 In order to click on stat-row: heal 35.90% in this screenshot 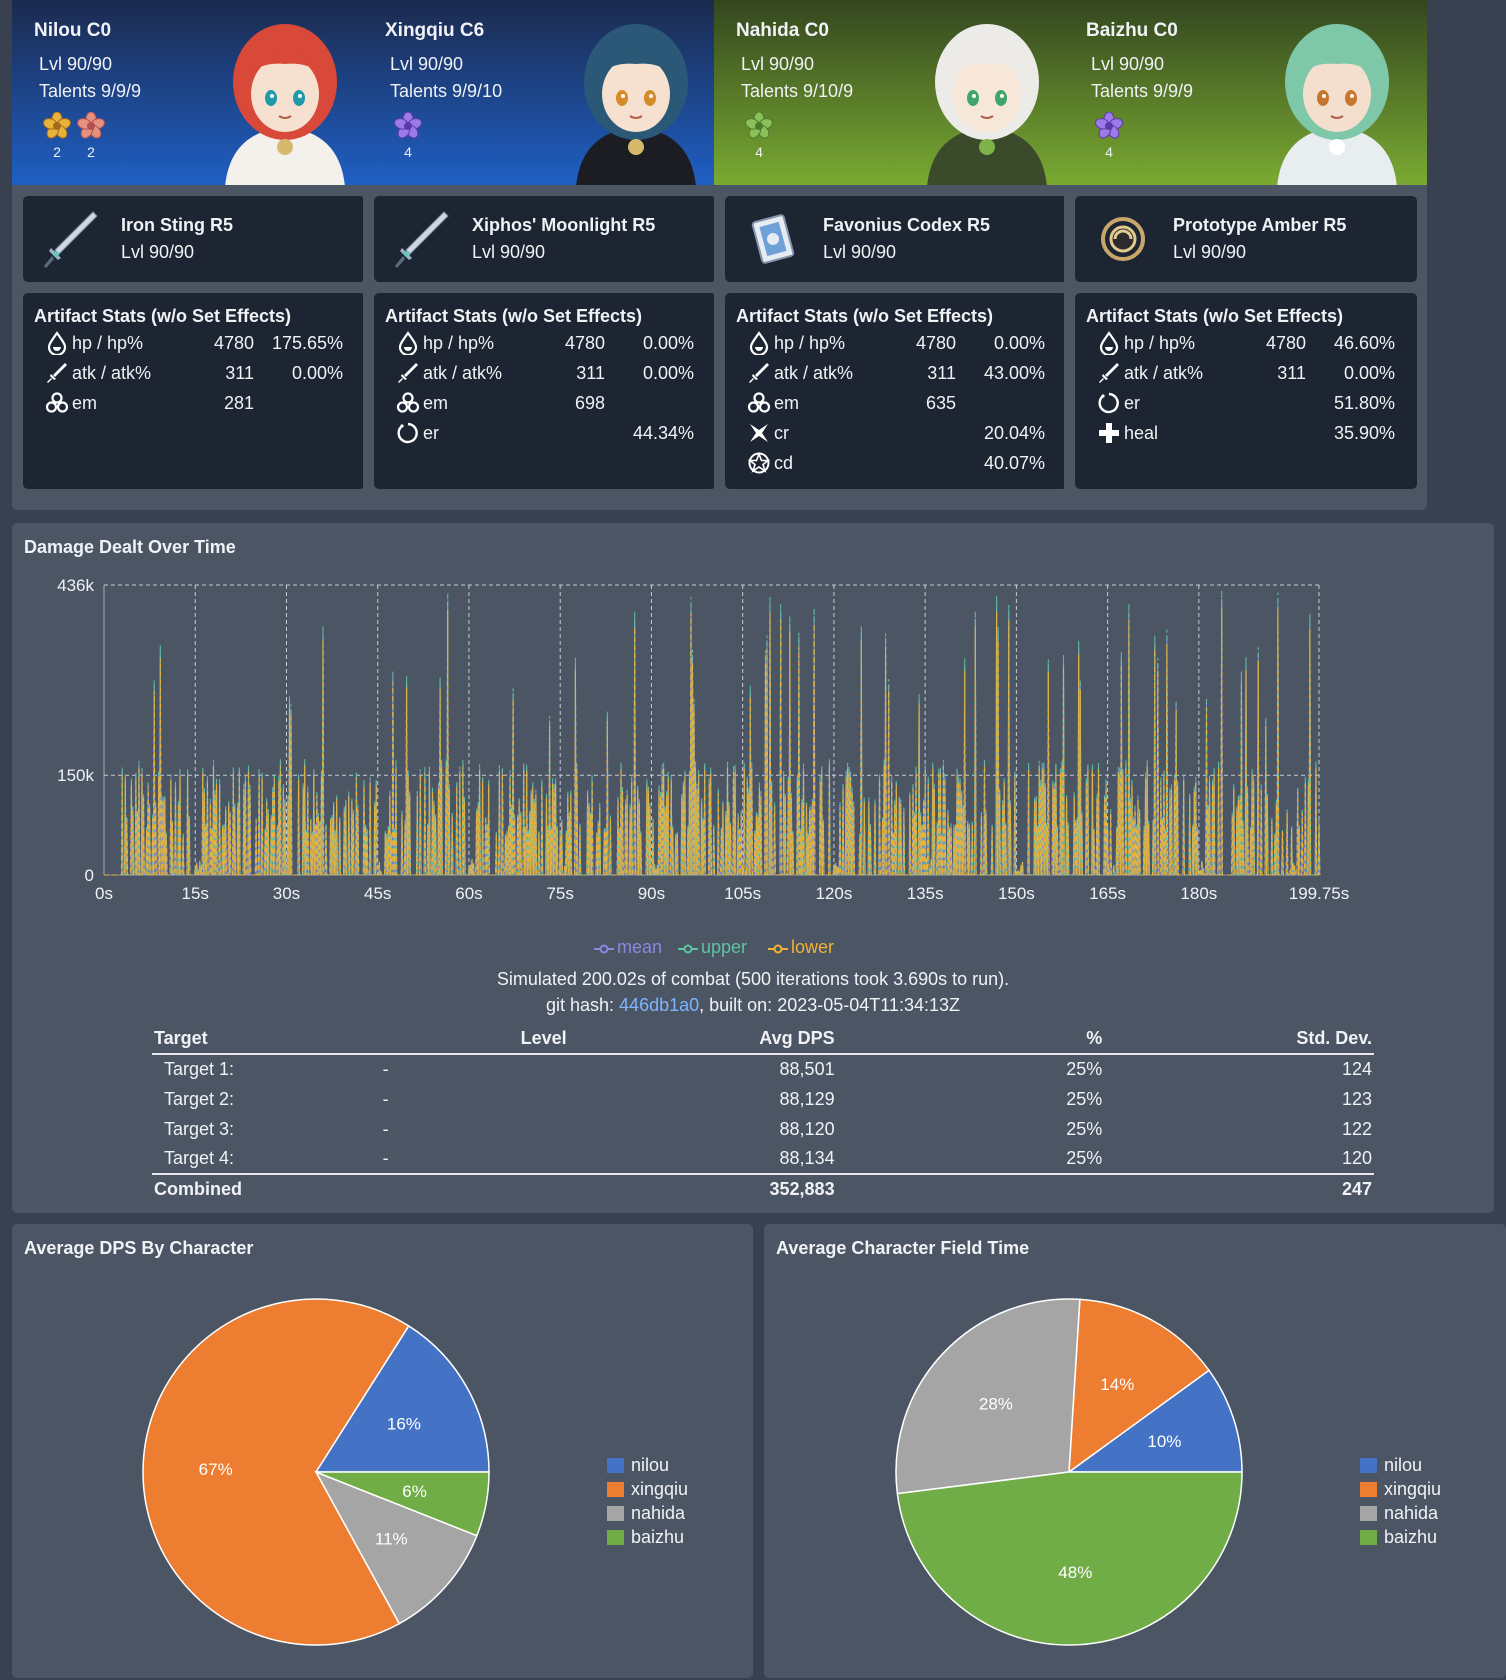, I will do `click(1246, 434)`.